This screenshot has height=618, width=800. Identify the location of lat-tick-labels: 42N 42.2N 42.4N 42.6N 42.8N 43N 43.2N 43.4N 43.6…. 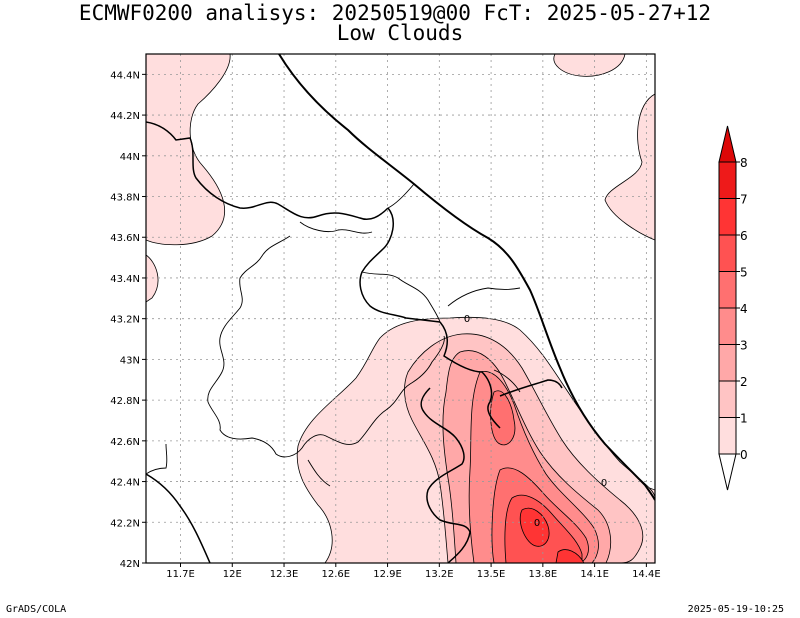
(125, 320).